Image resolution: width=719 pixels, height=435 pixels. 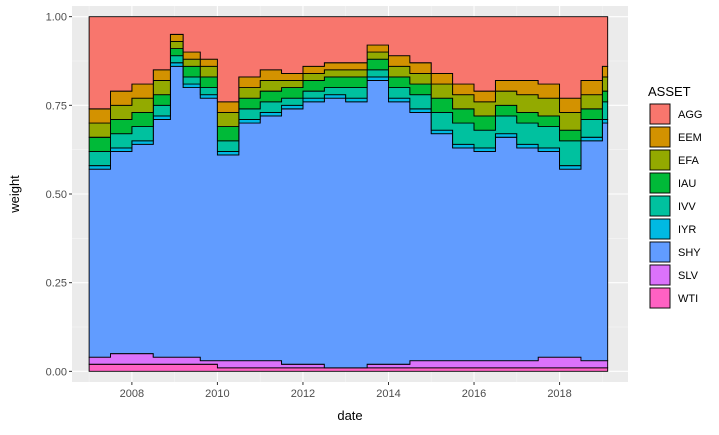 What do you see at coordinates (346, 391) in the screenshot?
I see `x-axis: 2008 2010 2012 2014 2016 2018` at bounding box center [346, 391].